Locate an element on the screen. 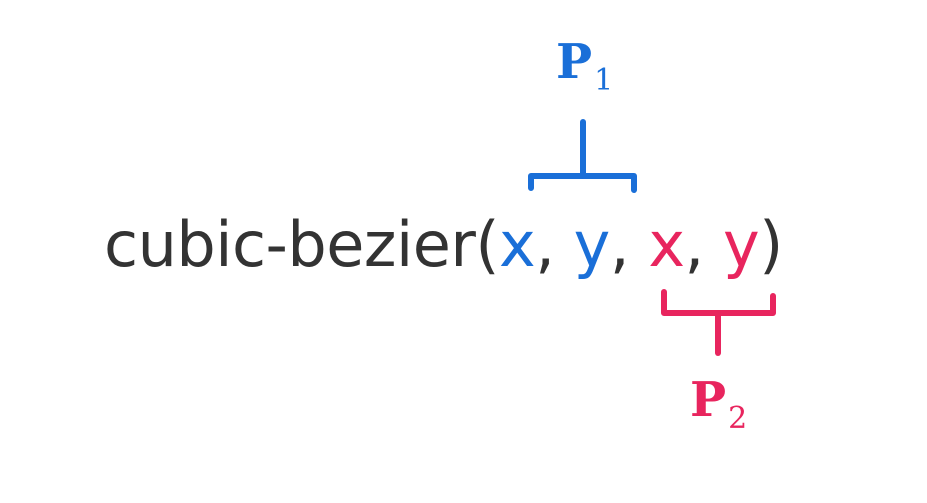 The width and height of the screenshot is (927, 503). open-paren: ( is located at coordinates (487, 244).